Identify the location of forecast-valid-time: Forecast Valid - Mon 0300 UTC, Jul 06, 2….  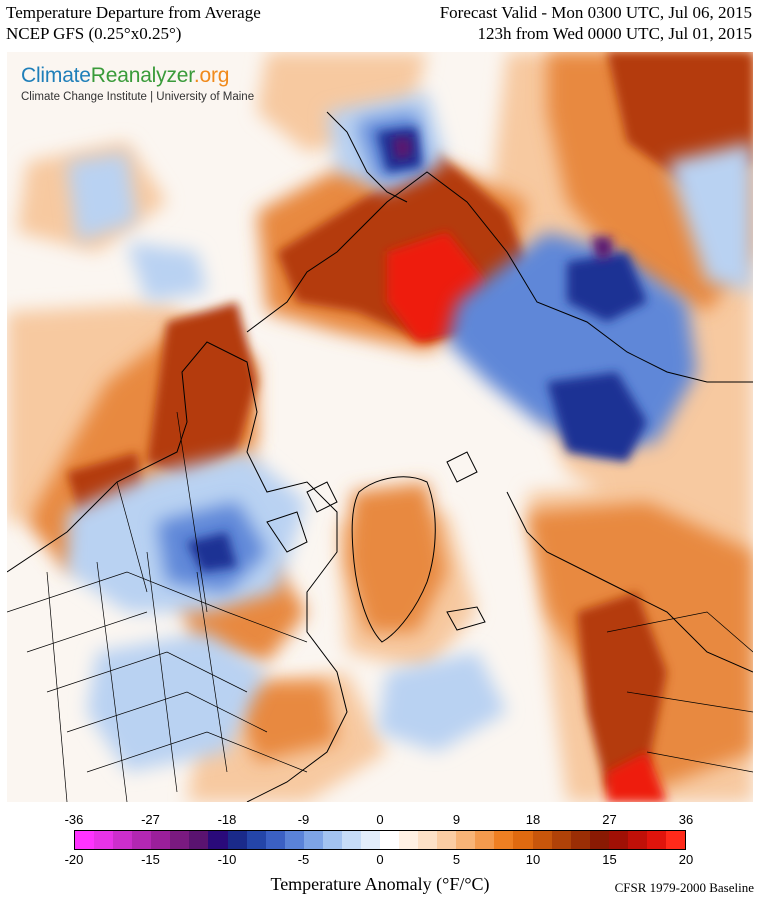
(595, 12).